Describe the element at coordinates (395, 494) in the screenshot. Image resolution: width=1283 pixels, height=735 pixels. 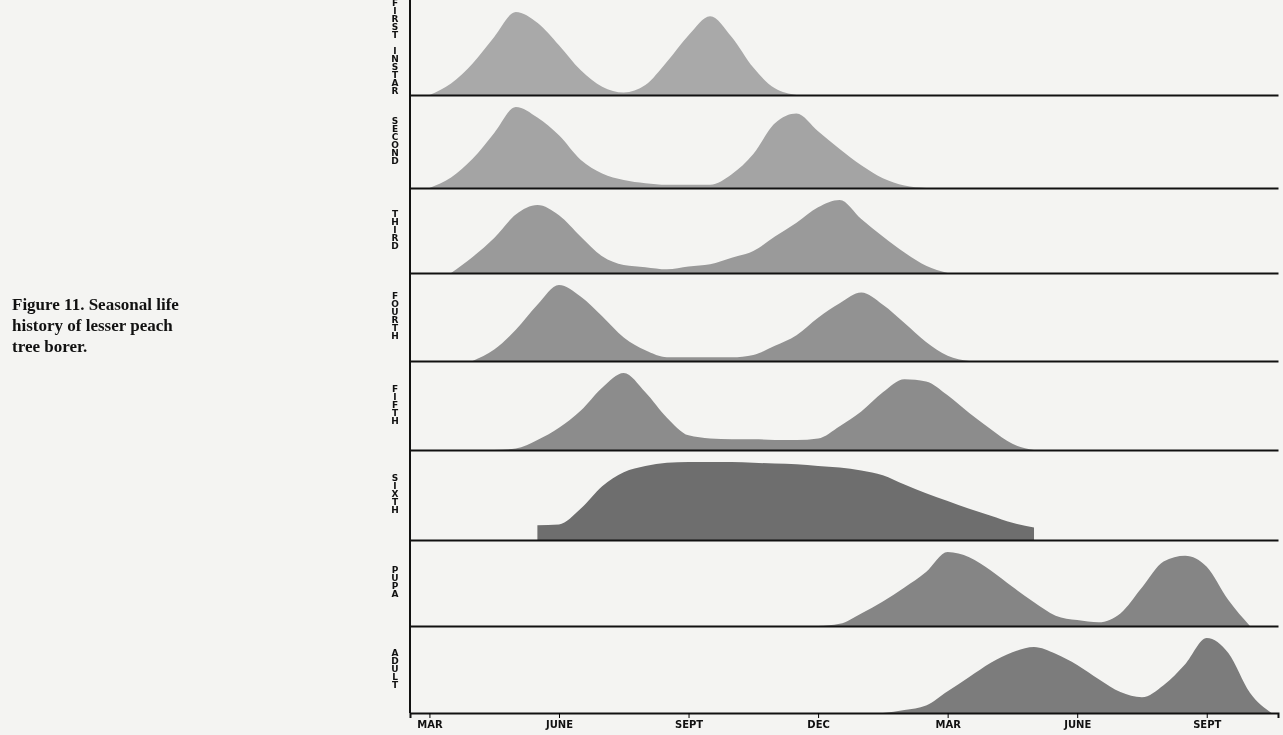
I see `text: SIXTH` at that location.